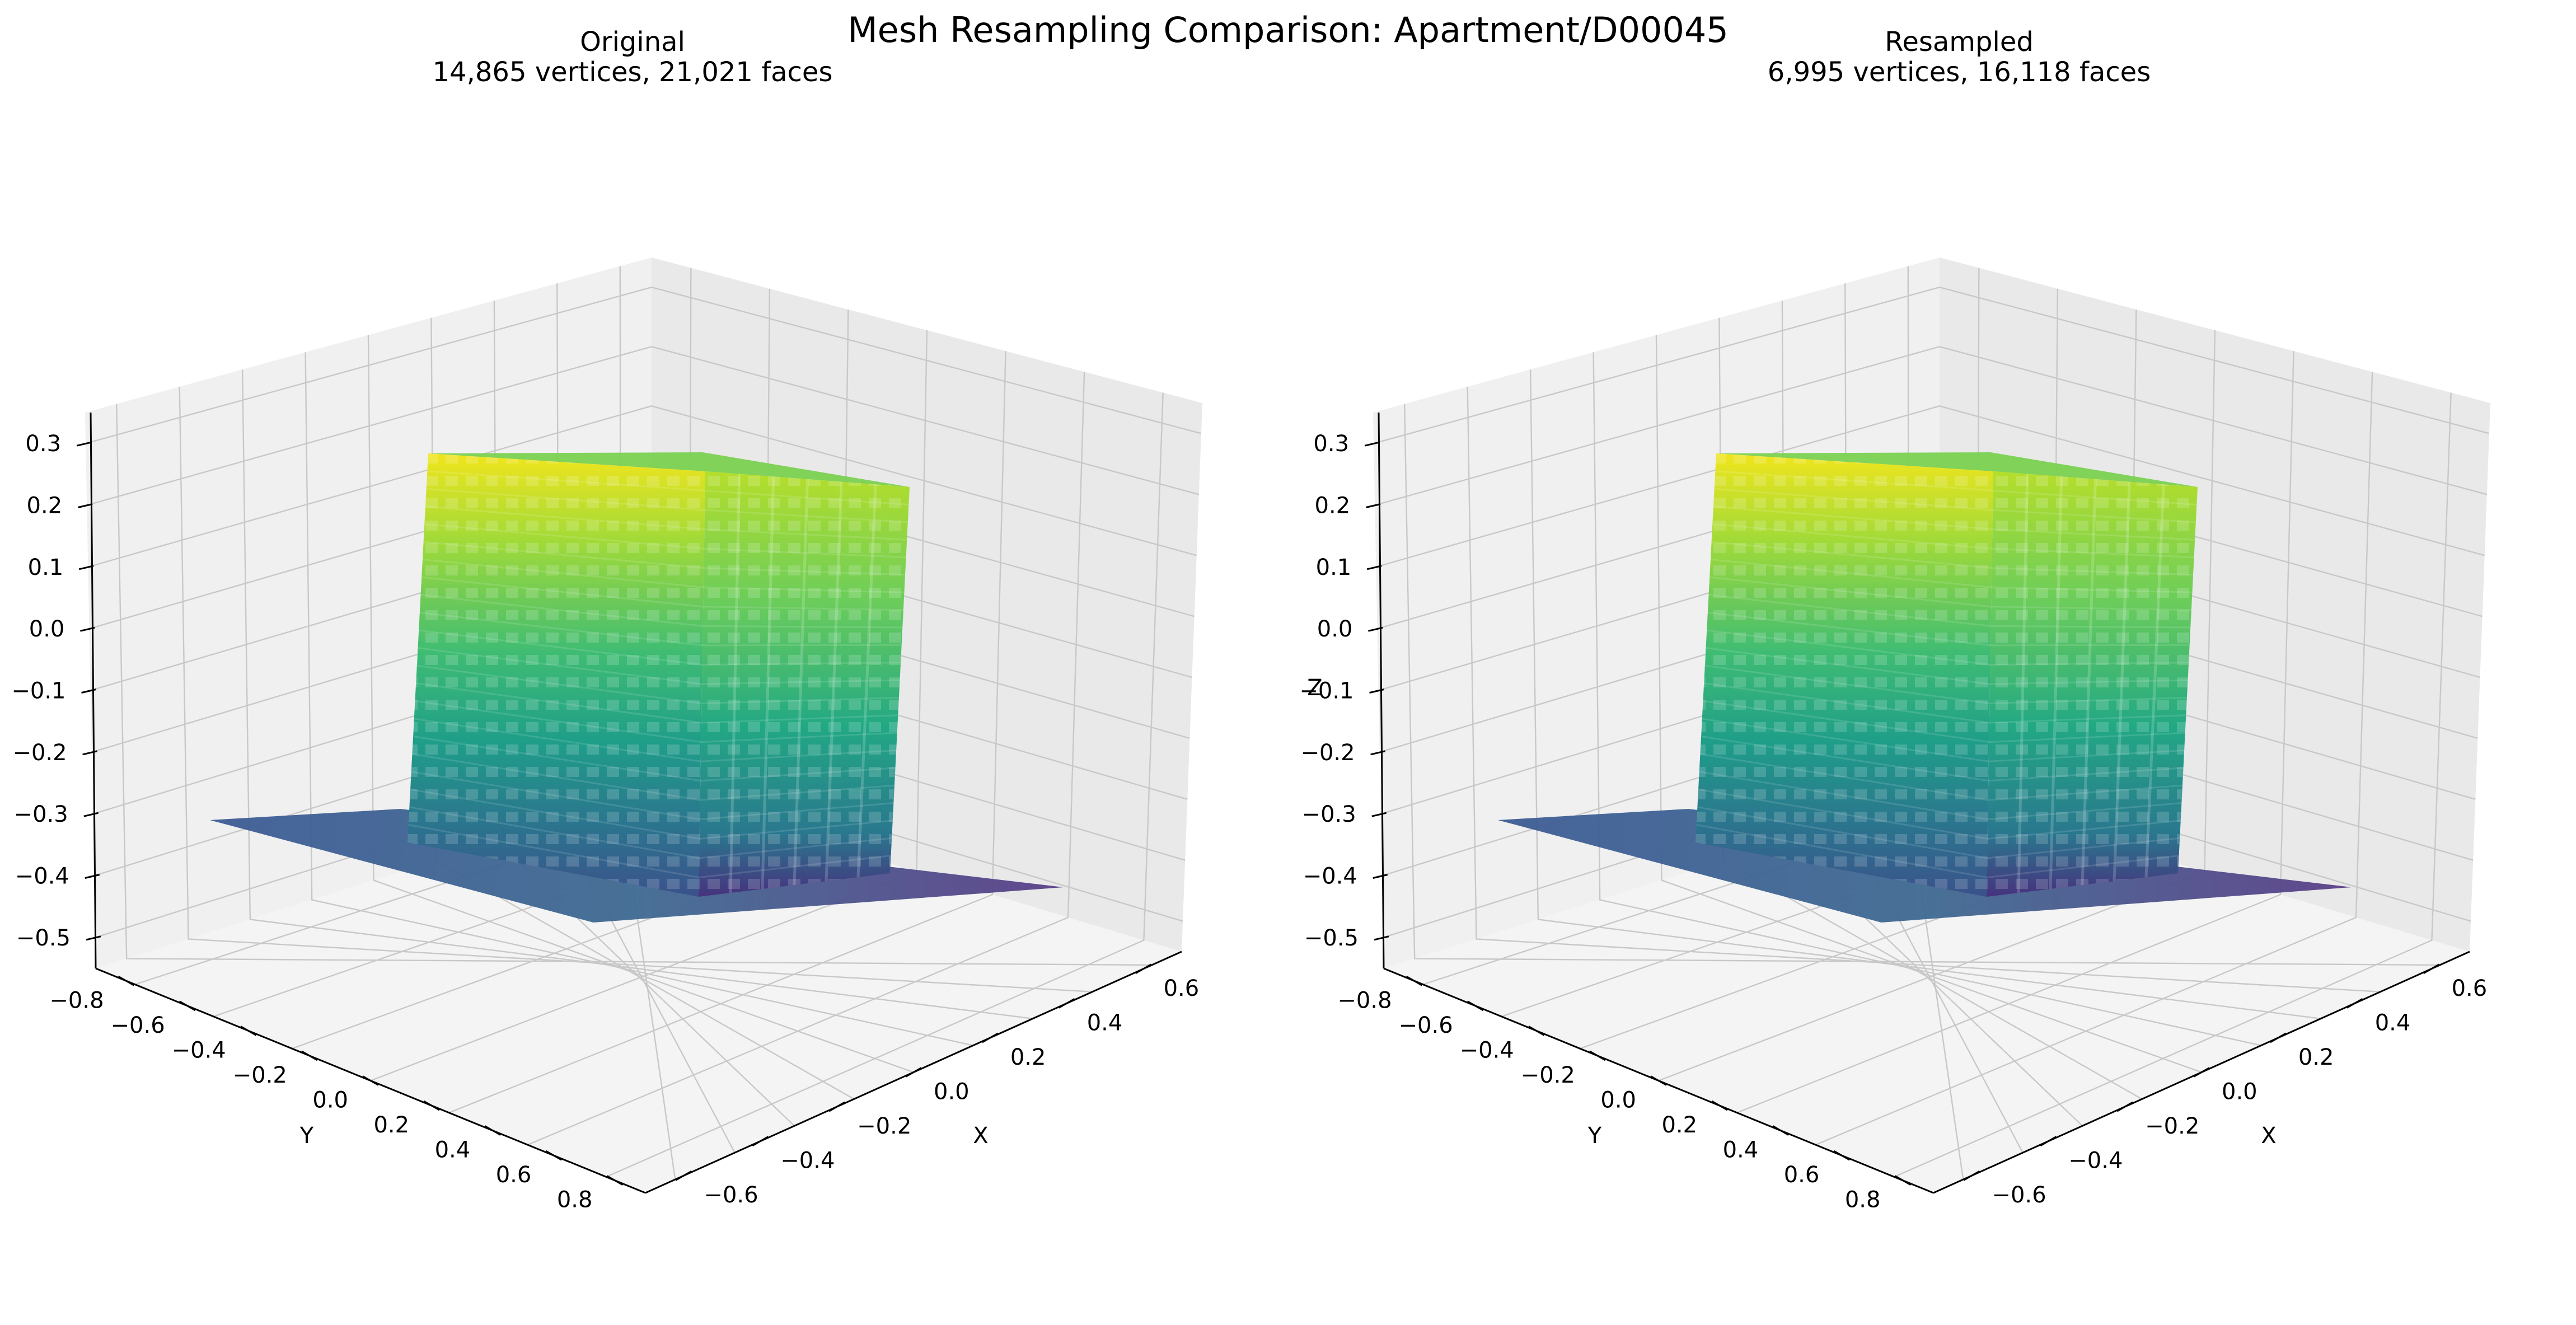  I want to click on building-front-windows, so click(1845, 675).